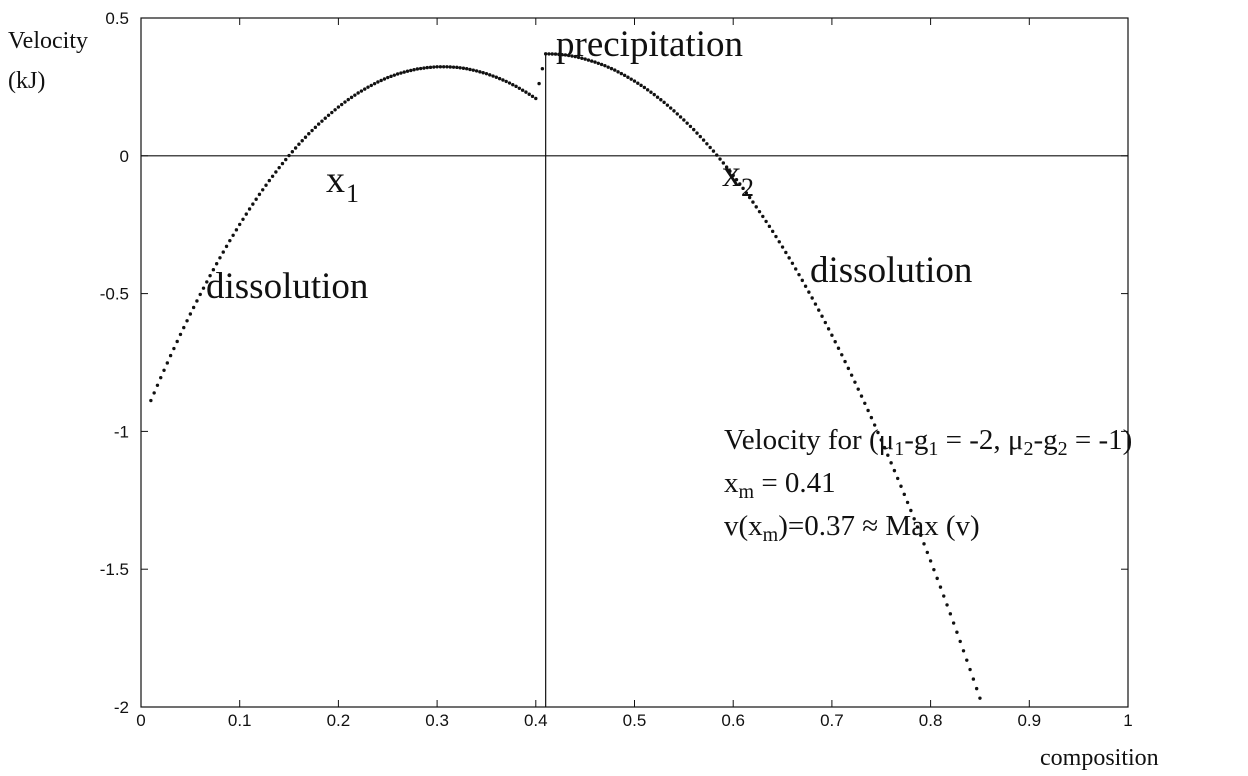 This screenshot has height=776, width=1248. I want to click on y-tick-label: -0.5, so click(114, 294).